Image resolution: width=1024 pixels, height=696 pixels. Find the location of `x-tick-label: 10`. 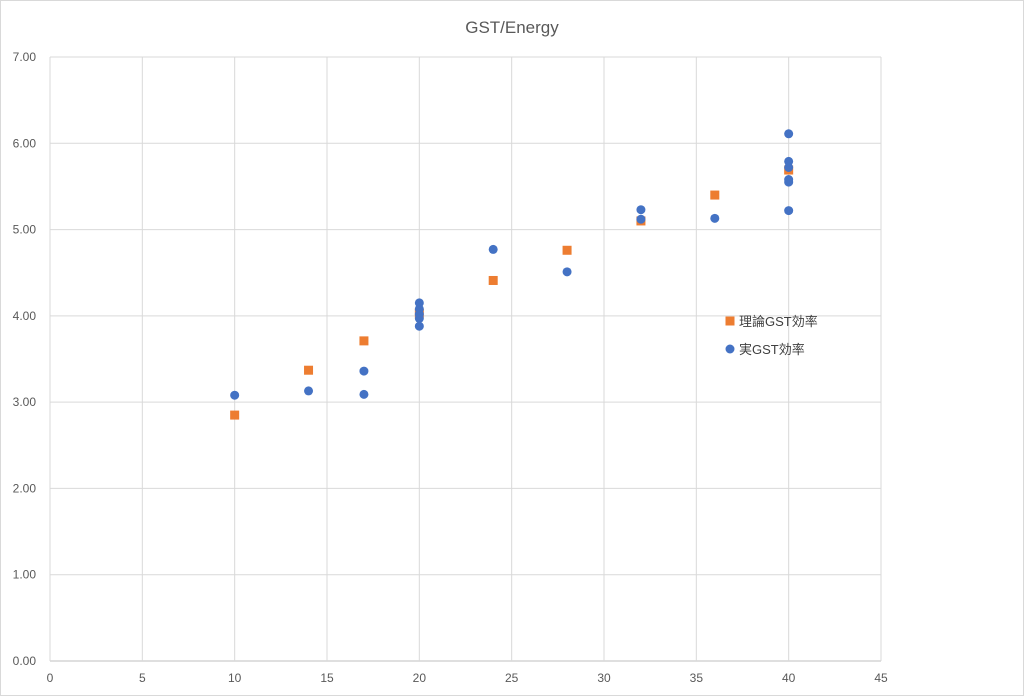

x-tick-label: 10 is located at coordinates (235, 678).